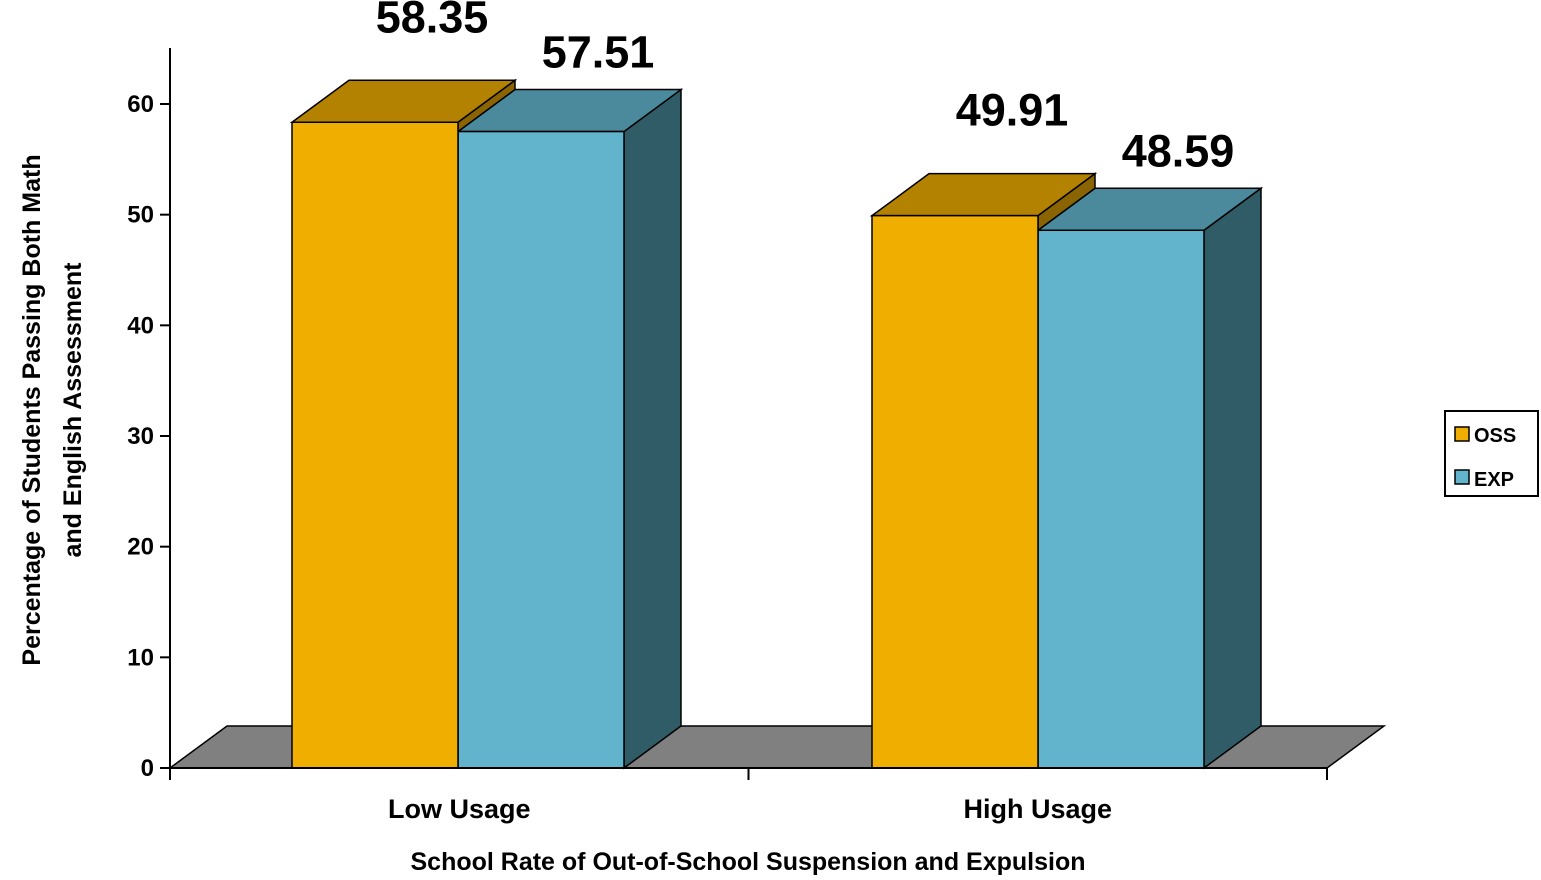  Describe the element at coordinates (140, 657) in the screenshot. I see `y-tick-label: 10` at that location.